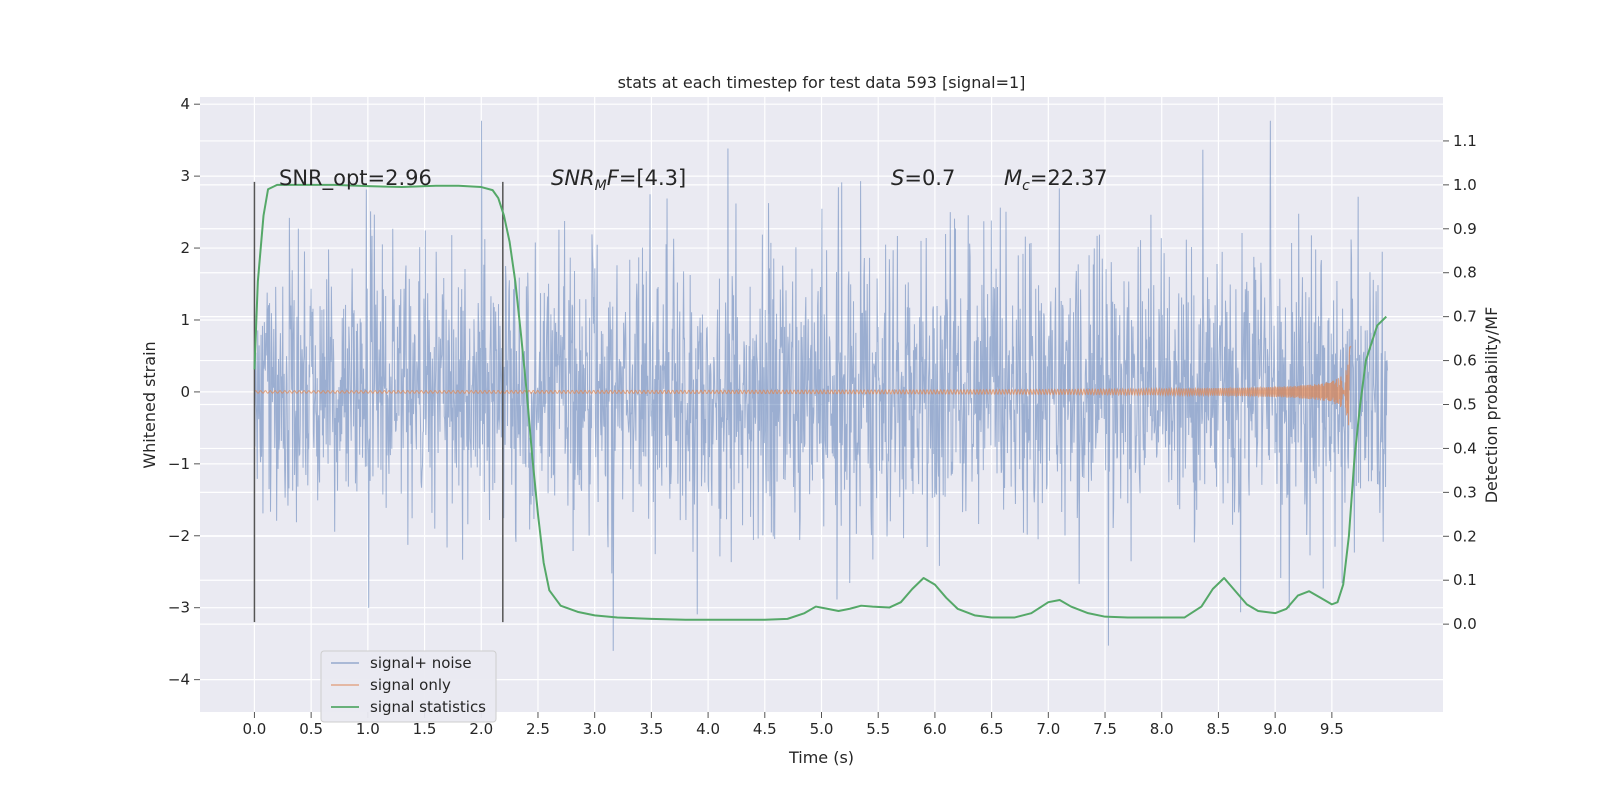 This screenshot has width=1600, height=800. Describe the element at coordinates (1465, 580) in the screenshot. I see `y-tick-label-right: 0.1` at that location.